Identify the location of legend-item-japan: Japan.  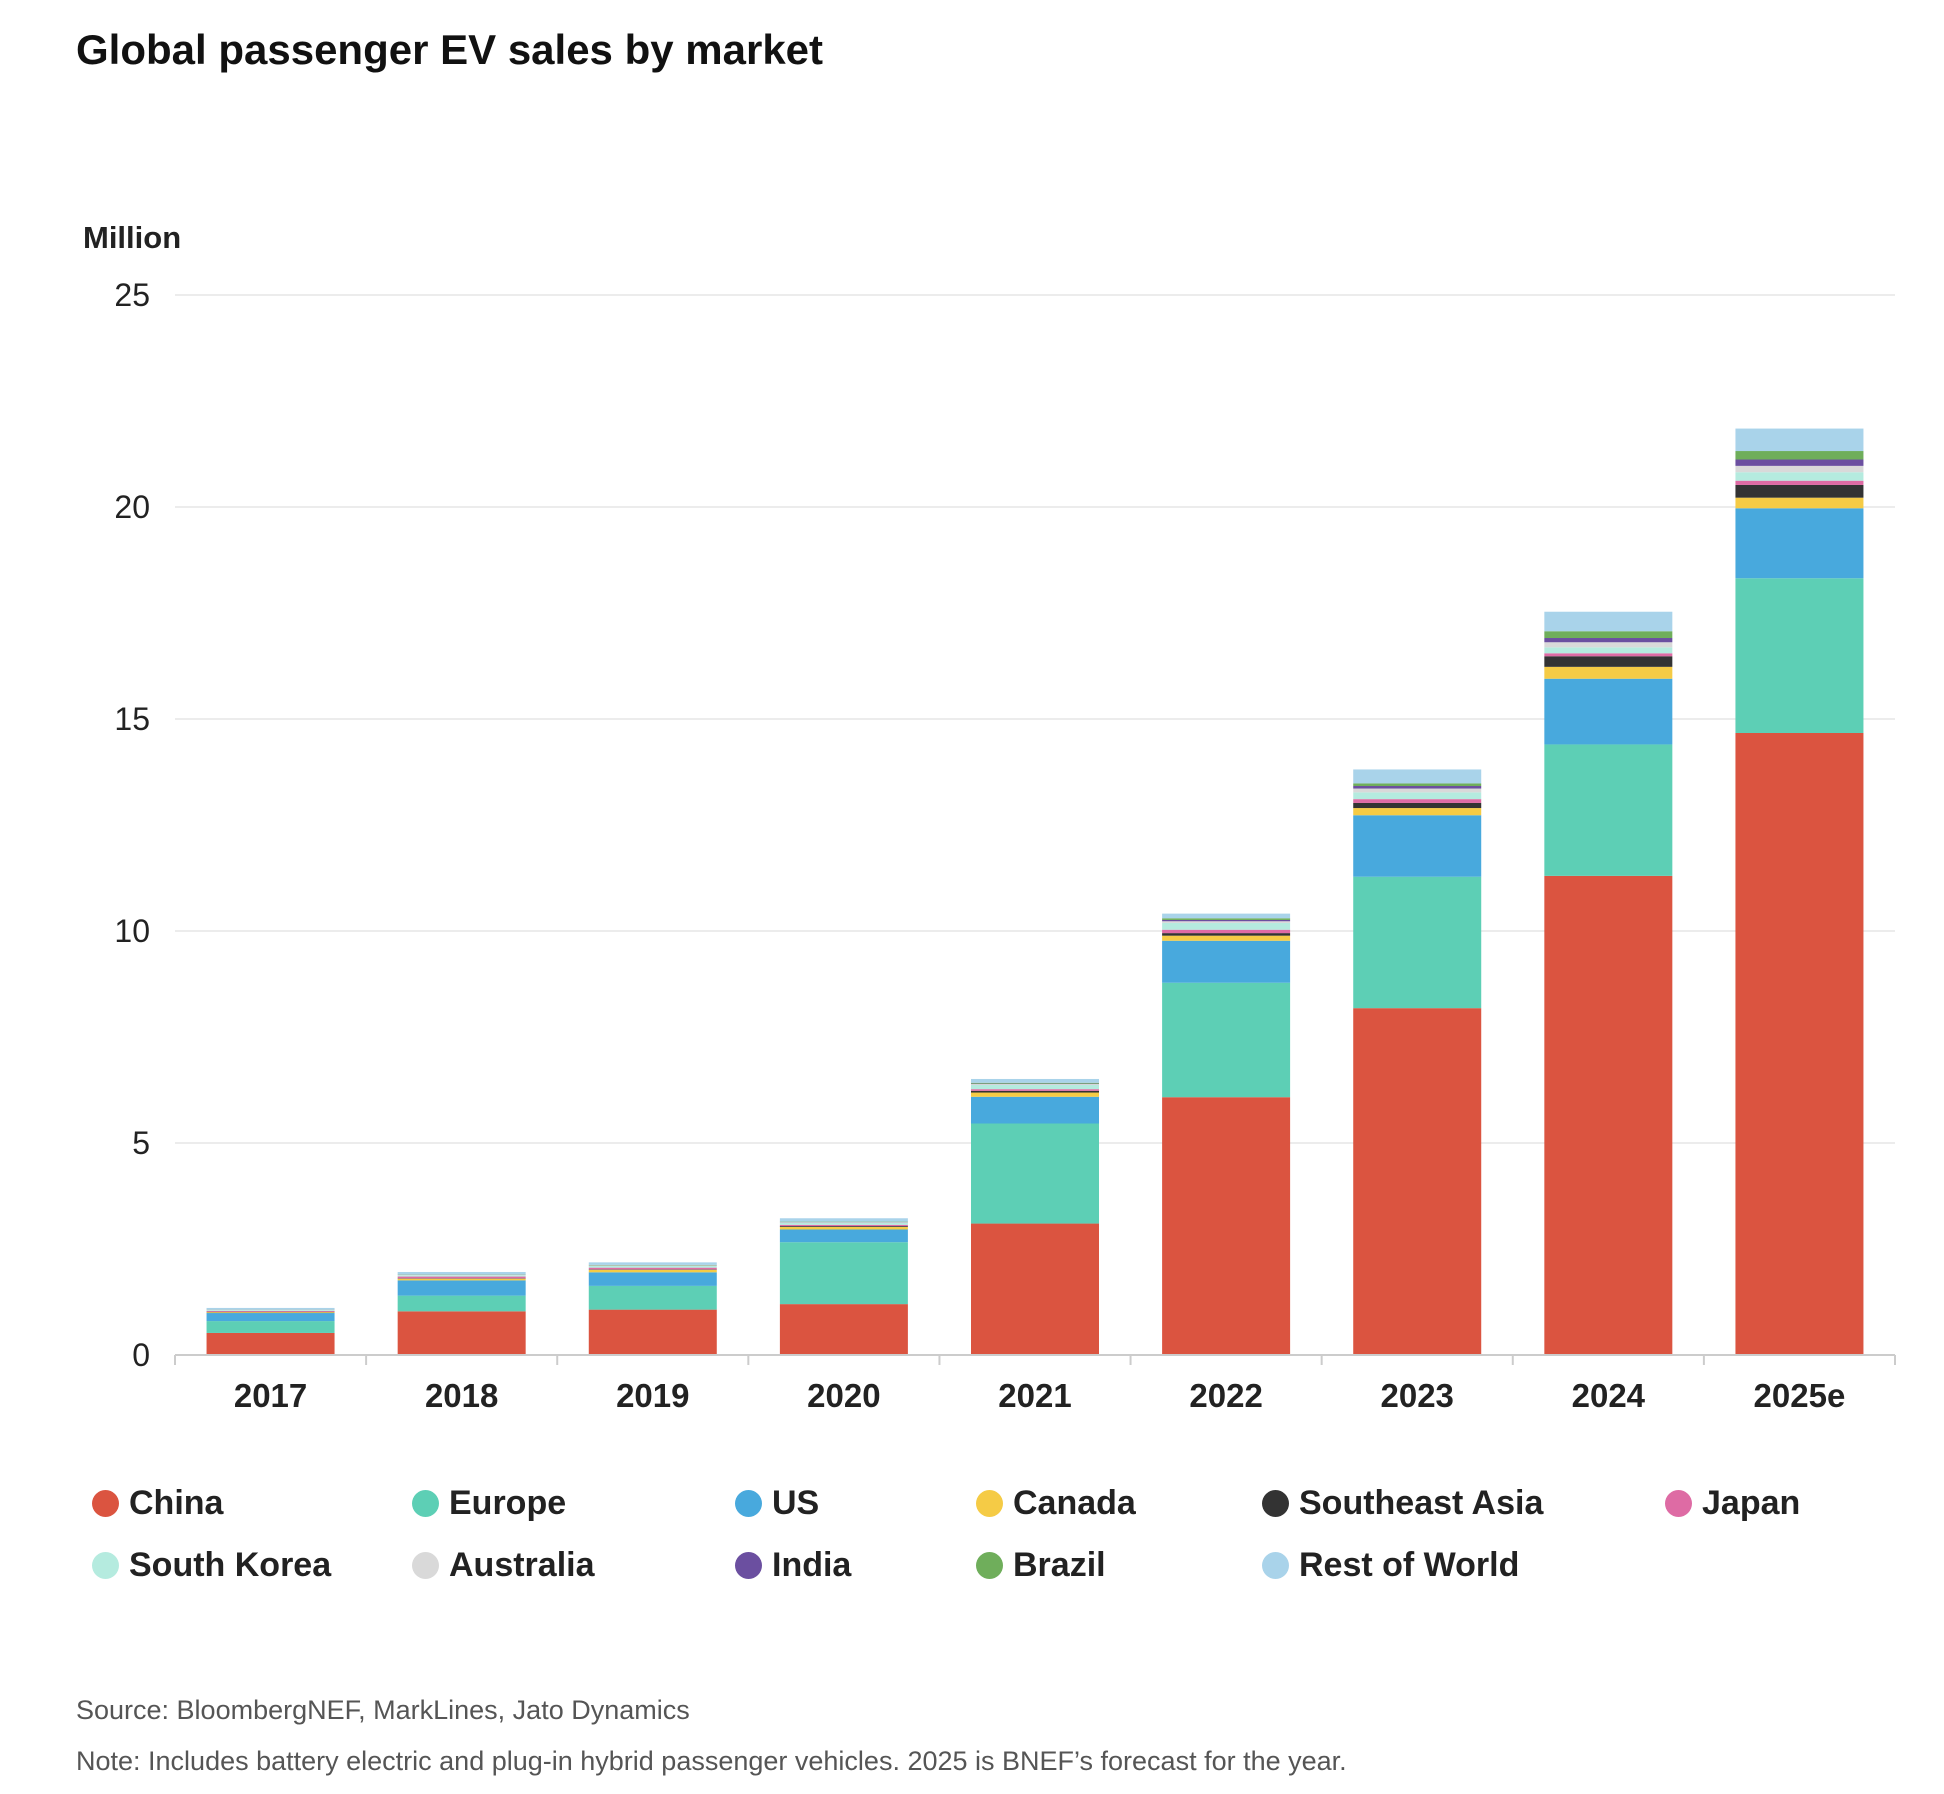
(1732, 1503).